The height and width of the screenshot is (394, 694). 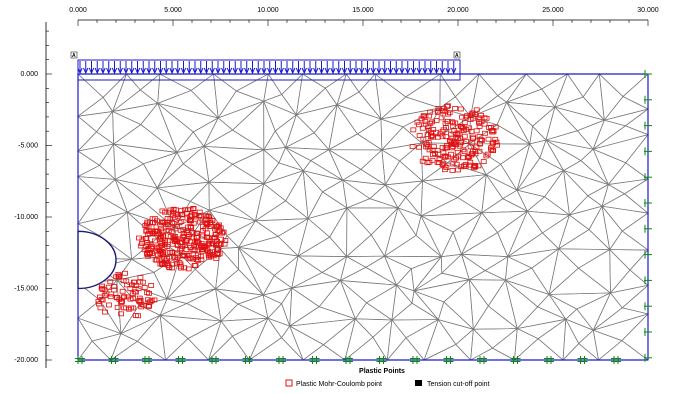 What do you see at coordinates (382, 371) in the screenshot?
I see `plot-title: Plastic Points` at bounding box center [382, 371].